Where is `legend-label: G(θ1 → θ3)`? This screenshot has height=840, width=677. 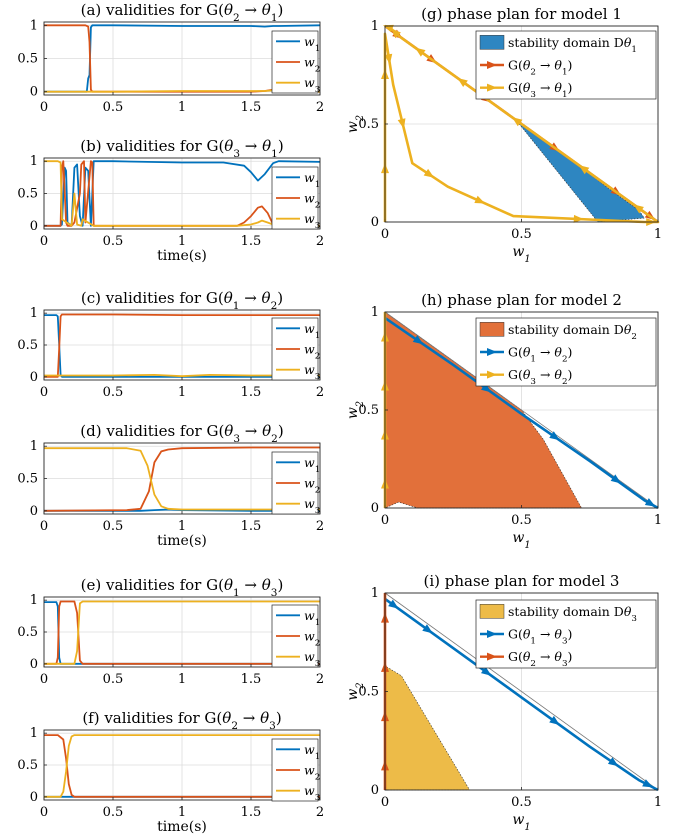
legend-label: G(θ1 → θ3) is located at coordinates (540, 637).